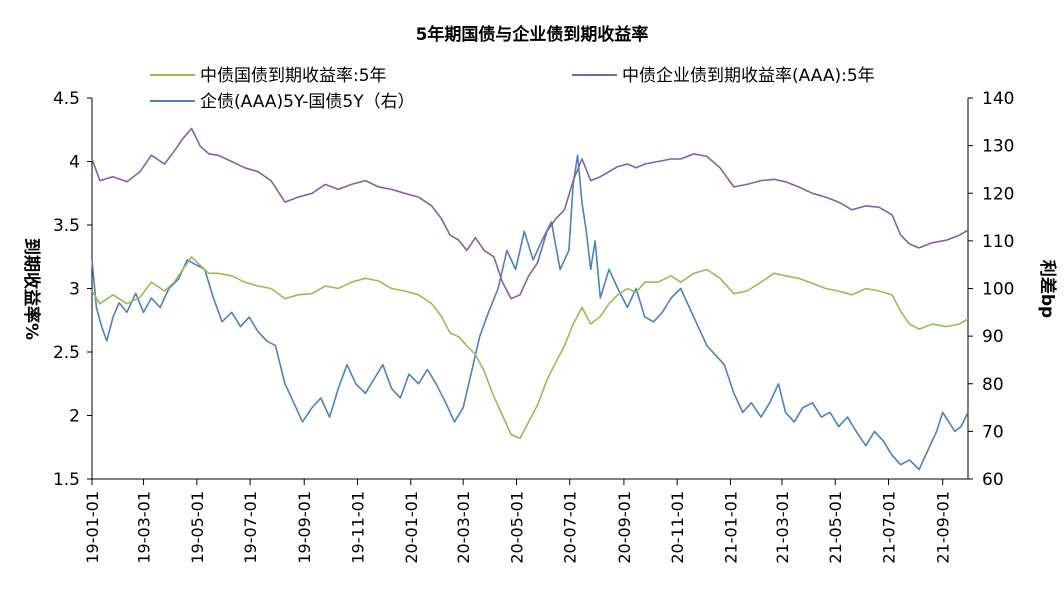 Image resolution: width=1064 pixels, height=591 pixels. Describe the element at coordinates (943, 527) in the screenshot. I see `x-tick-label: 21-09-01` at that location.